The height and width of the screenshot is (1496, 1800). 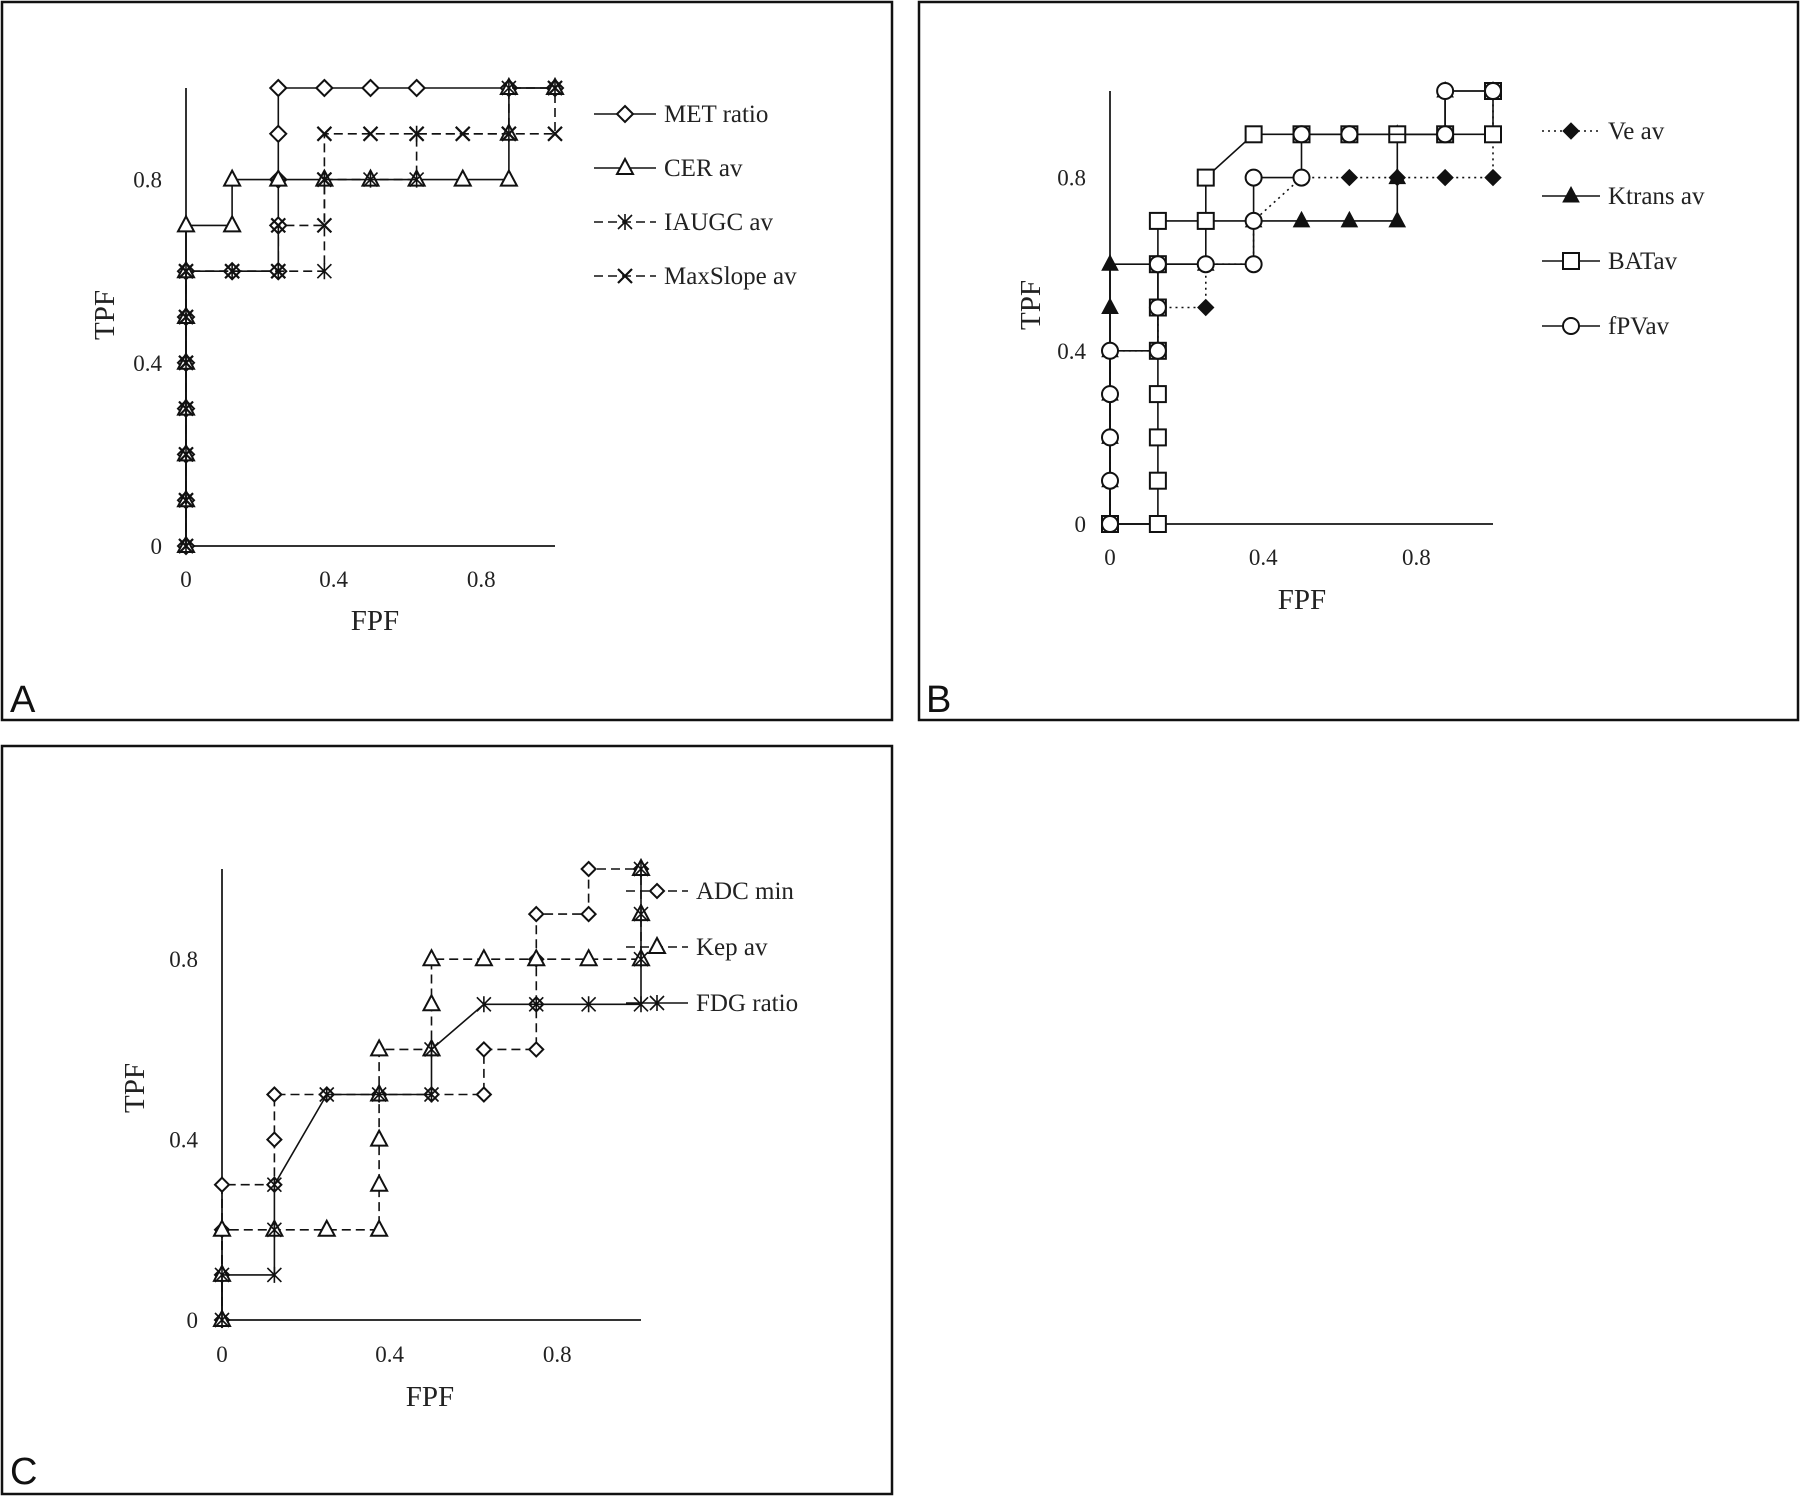 I want to click on legend-label-kep-av: Kep av, so click(x=732, y=947).